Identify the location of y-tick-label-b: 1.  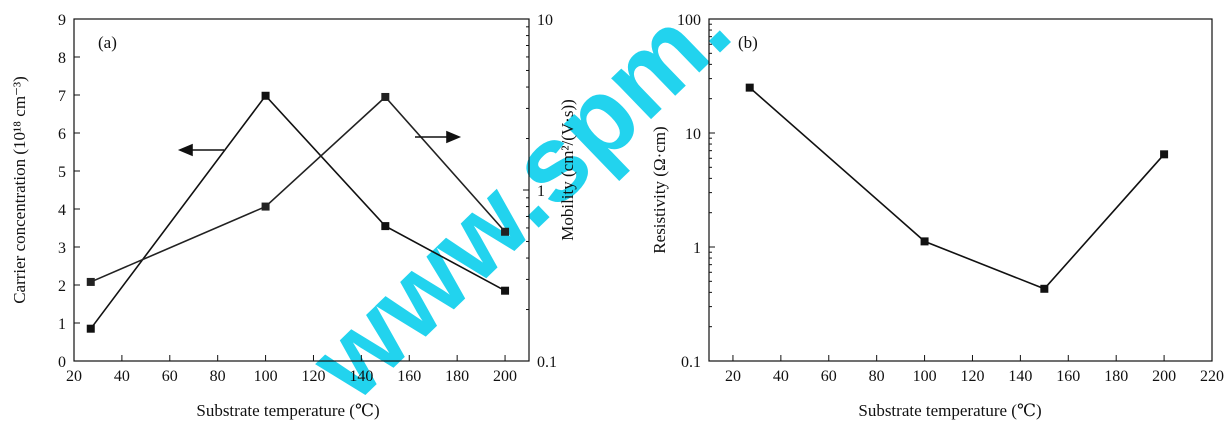
(697, 248).